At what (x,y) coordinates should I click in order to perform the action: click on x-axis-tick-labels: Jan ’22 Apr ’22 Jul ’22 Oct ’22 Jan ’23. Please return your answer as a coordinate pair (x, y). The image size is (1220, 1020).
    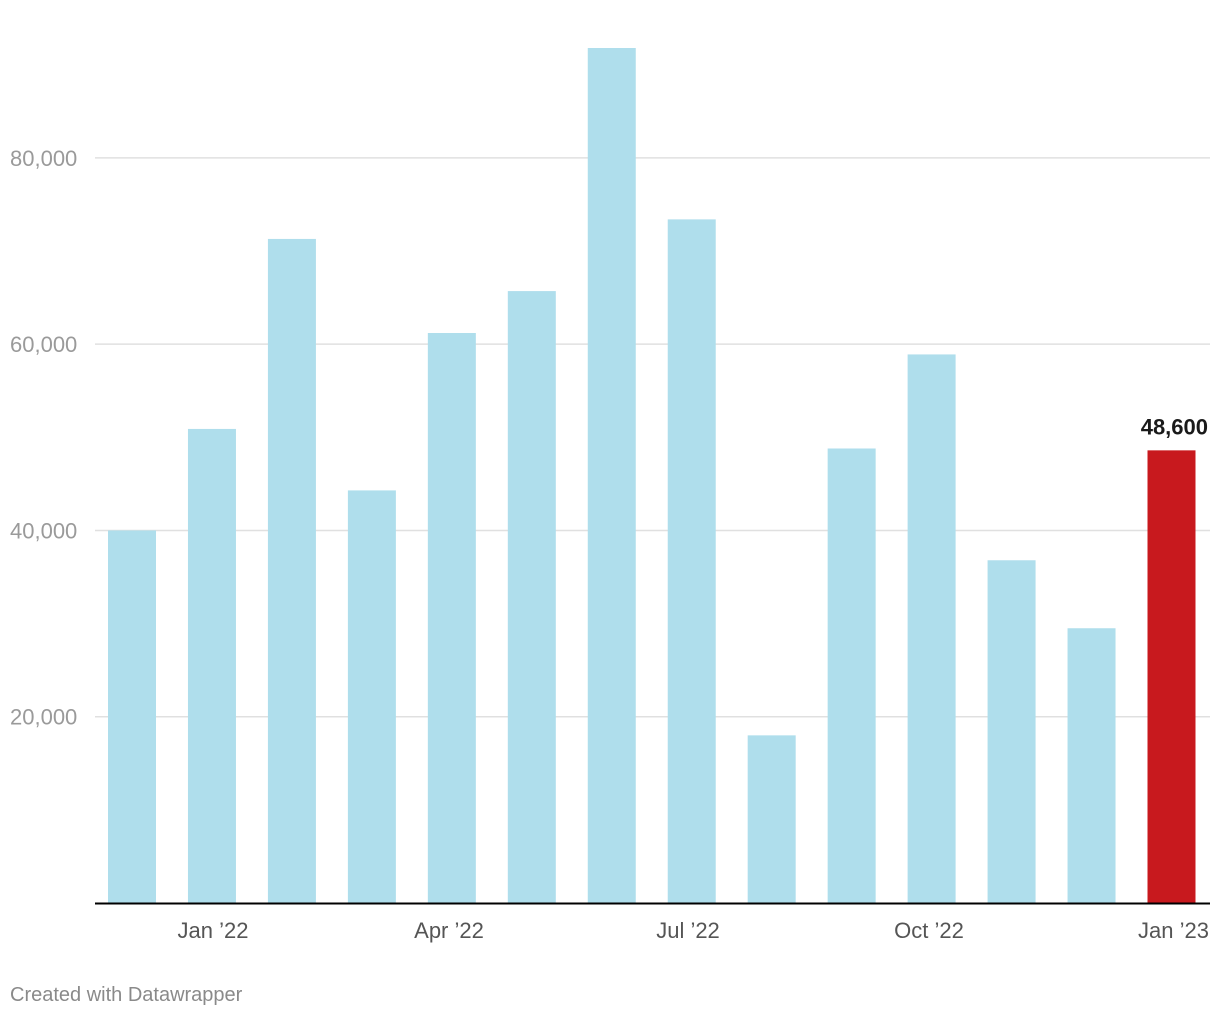
    Looking at the image, I should click on (693, 930).